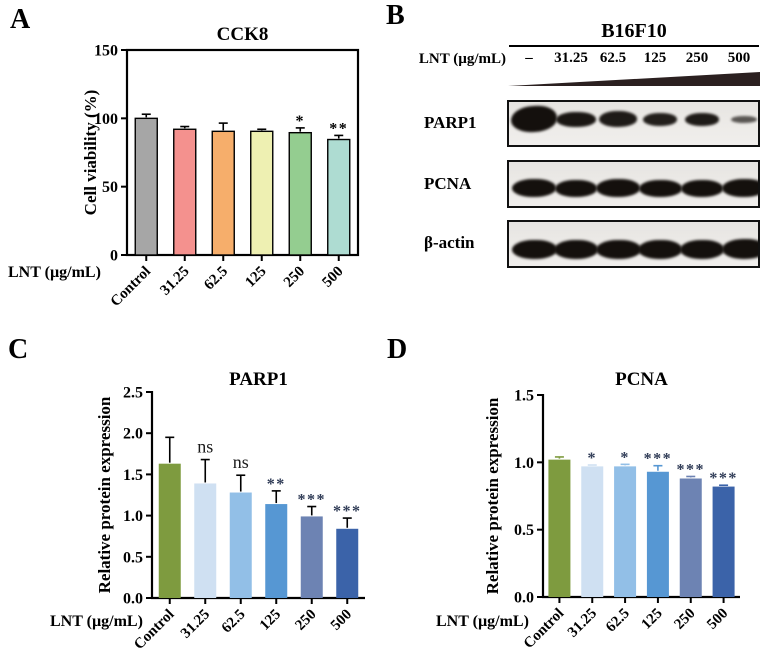 The height and width of the screenshot is (661, 763). What do you see at coordinates (634, 58) in the screenshot?
I see `blot-dose-row: – 31.25 62.5 125 250 500` at bounding box center [634, 58].